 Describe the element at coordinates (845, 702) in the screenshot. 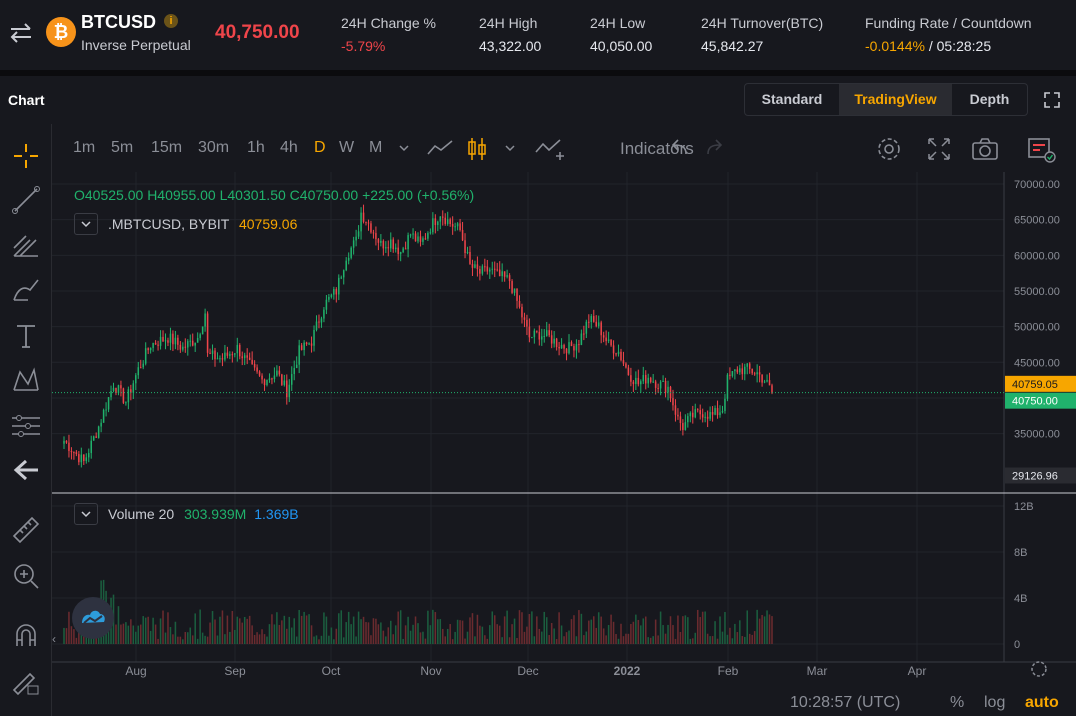

I see `utc-clock: 10:28:57 (UTC)` at that location.